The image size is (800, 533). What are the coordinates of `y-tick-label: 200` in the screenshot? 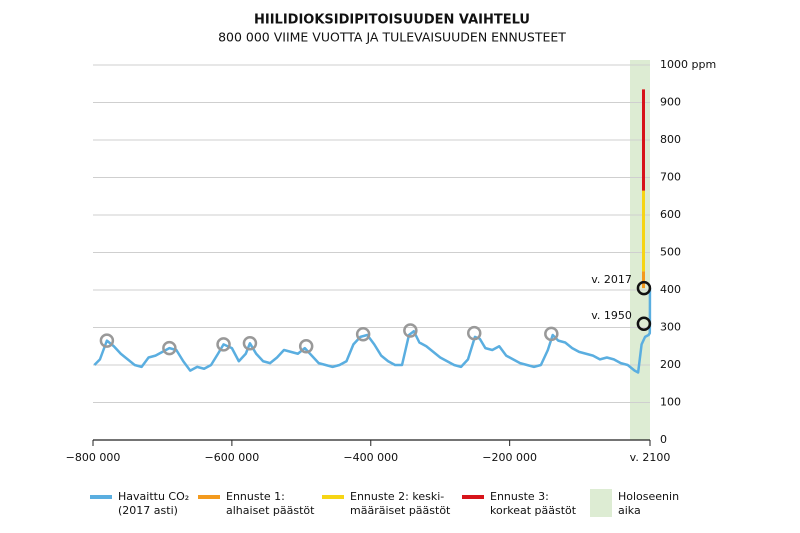 It's located at (670, 364).